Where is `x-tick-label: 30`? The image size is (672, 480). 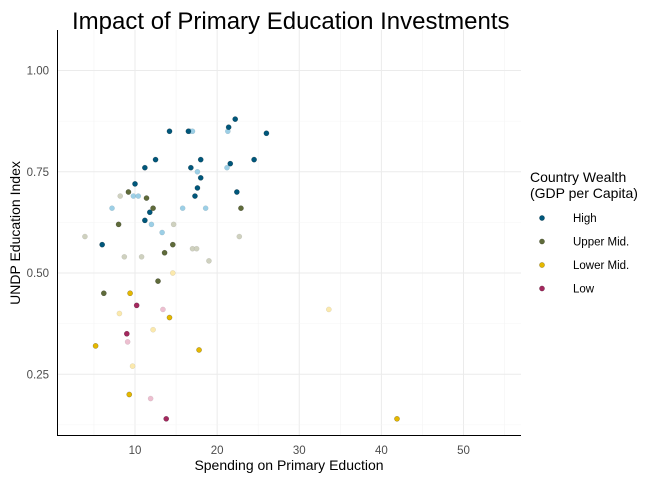 x-tick-label: 30 is located at coordinates (299, 451).